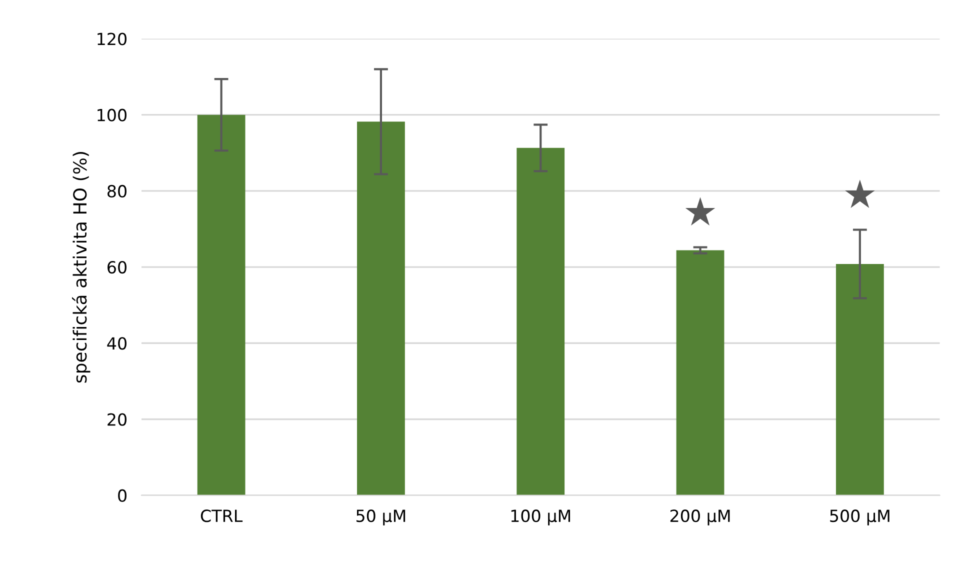 The height and width of the screenshot is (578, 956). I want to click on x-tick-label: 200 µM, so click(700, 518).